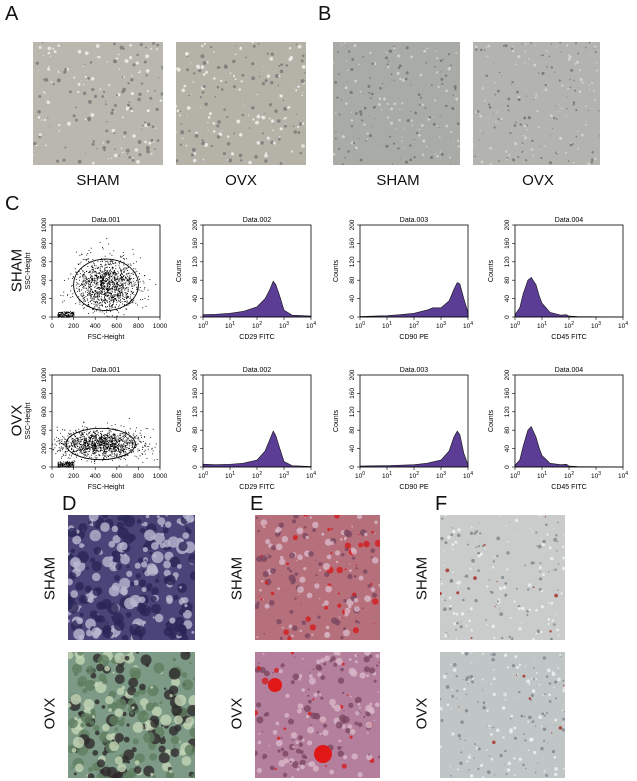 The image size is (637, 781). I want to click on y-tick-label: 400, so click(44, 429).